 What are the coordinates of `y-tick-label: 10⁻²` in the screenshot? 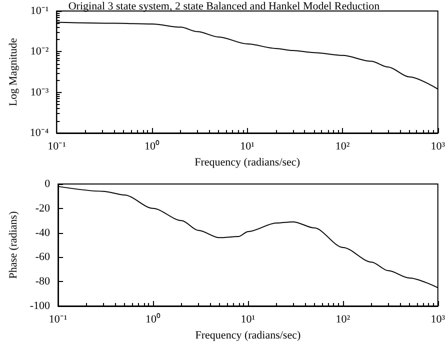 It's located at (40, 52).